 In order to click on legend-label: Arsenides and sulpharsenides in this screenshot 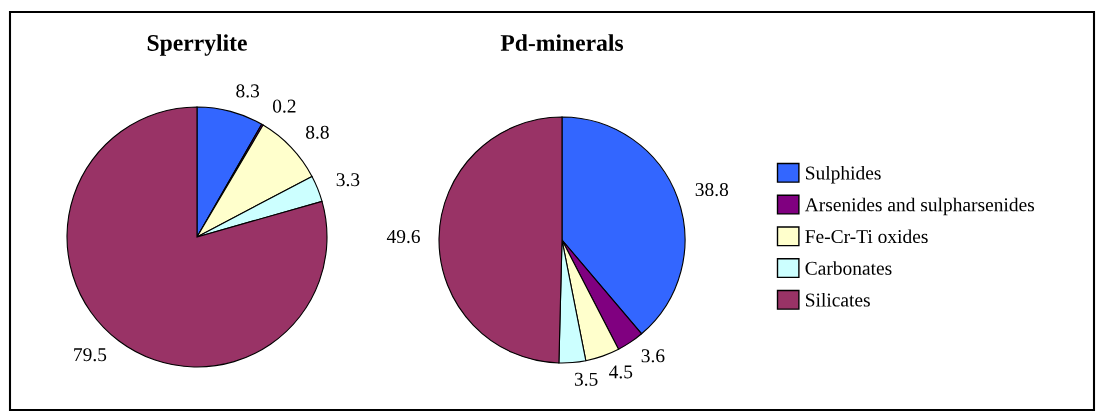, I will do `click(919, 206)`.